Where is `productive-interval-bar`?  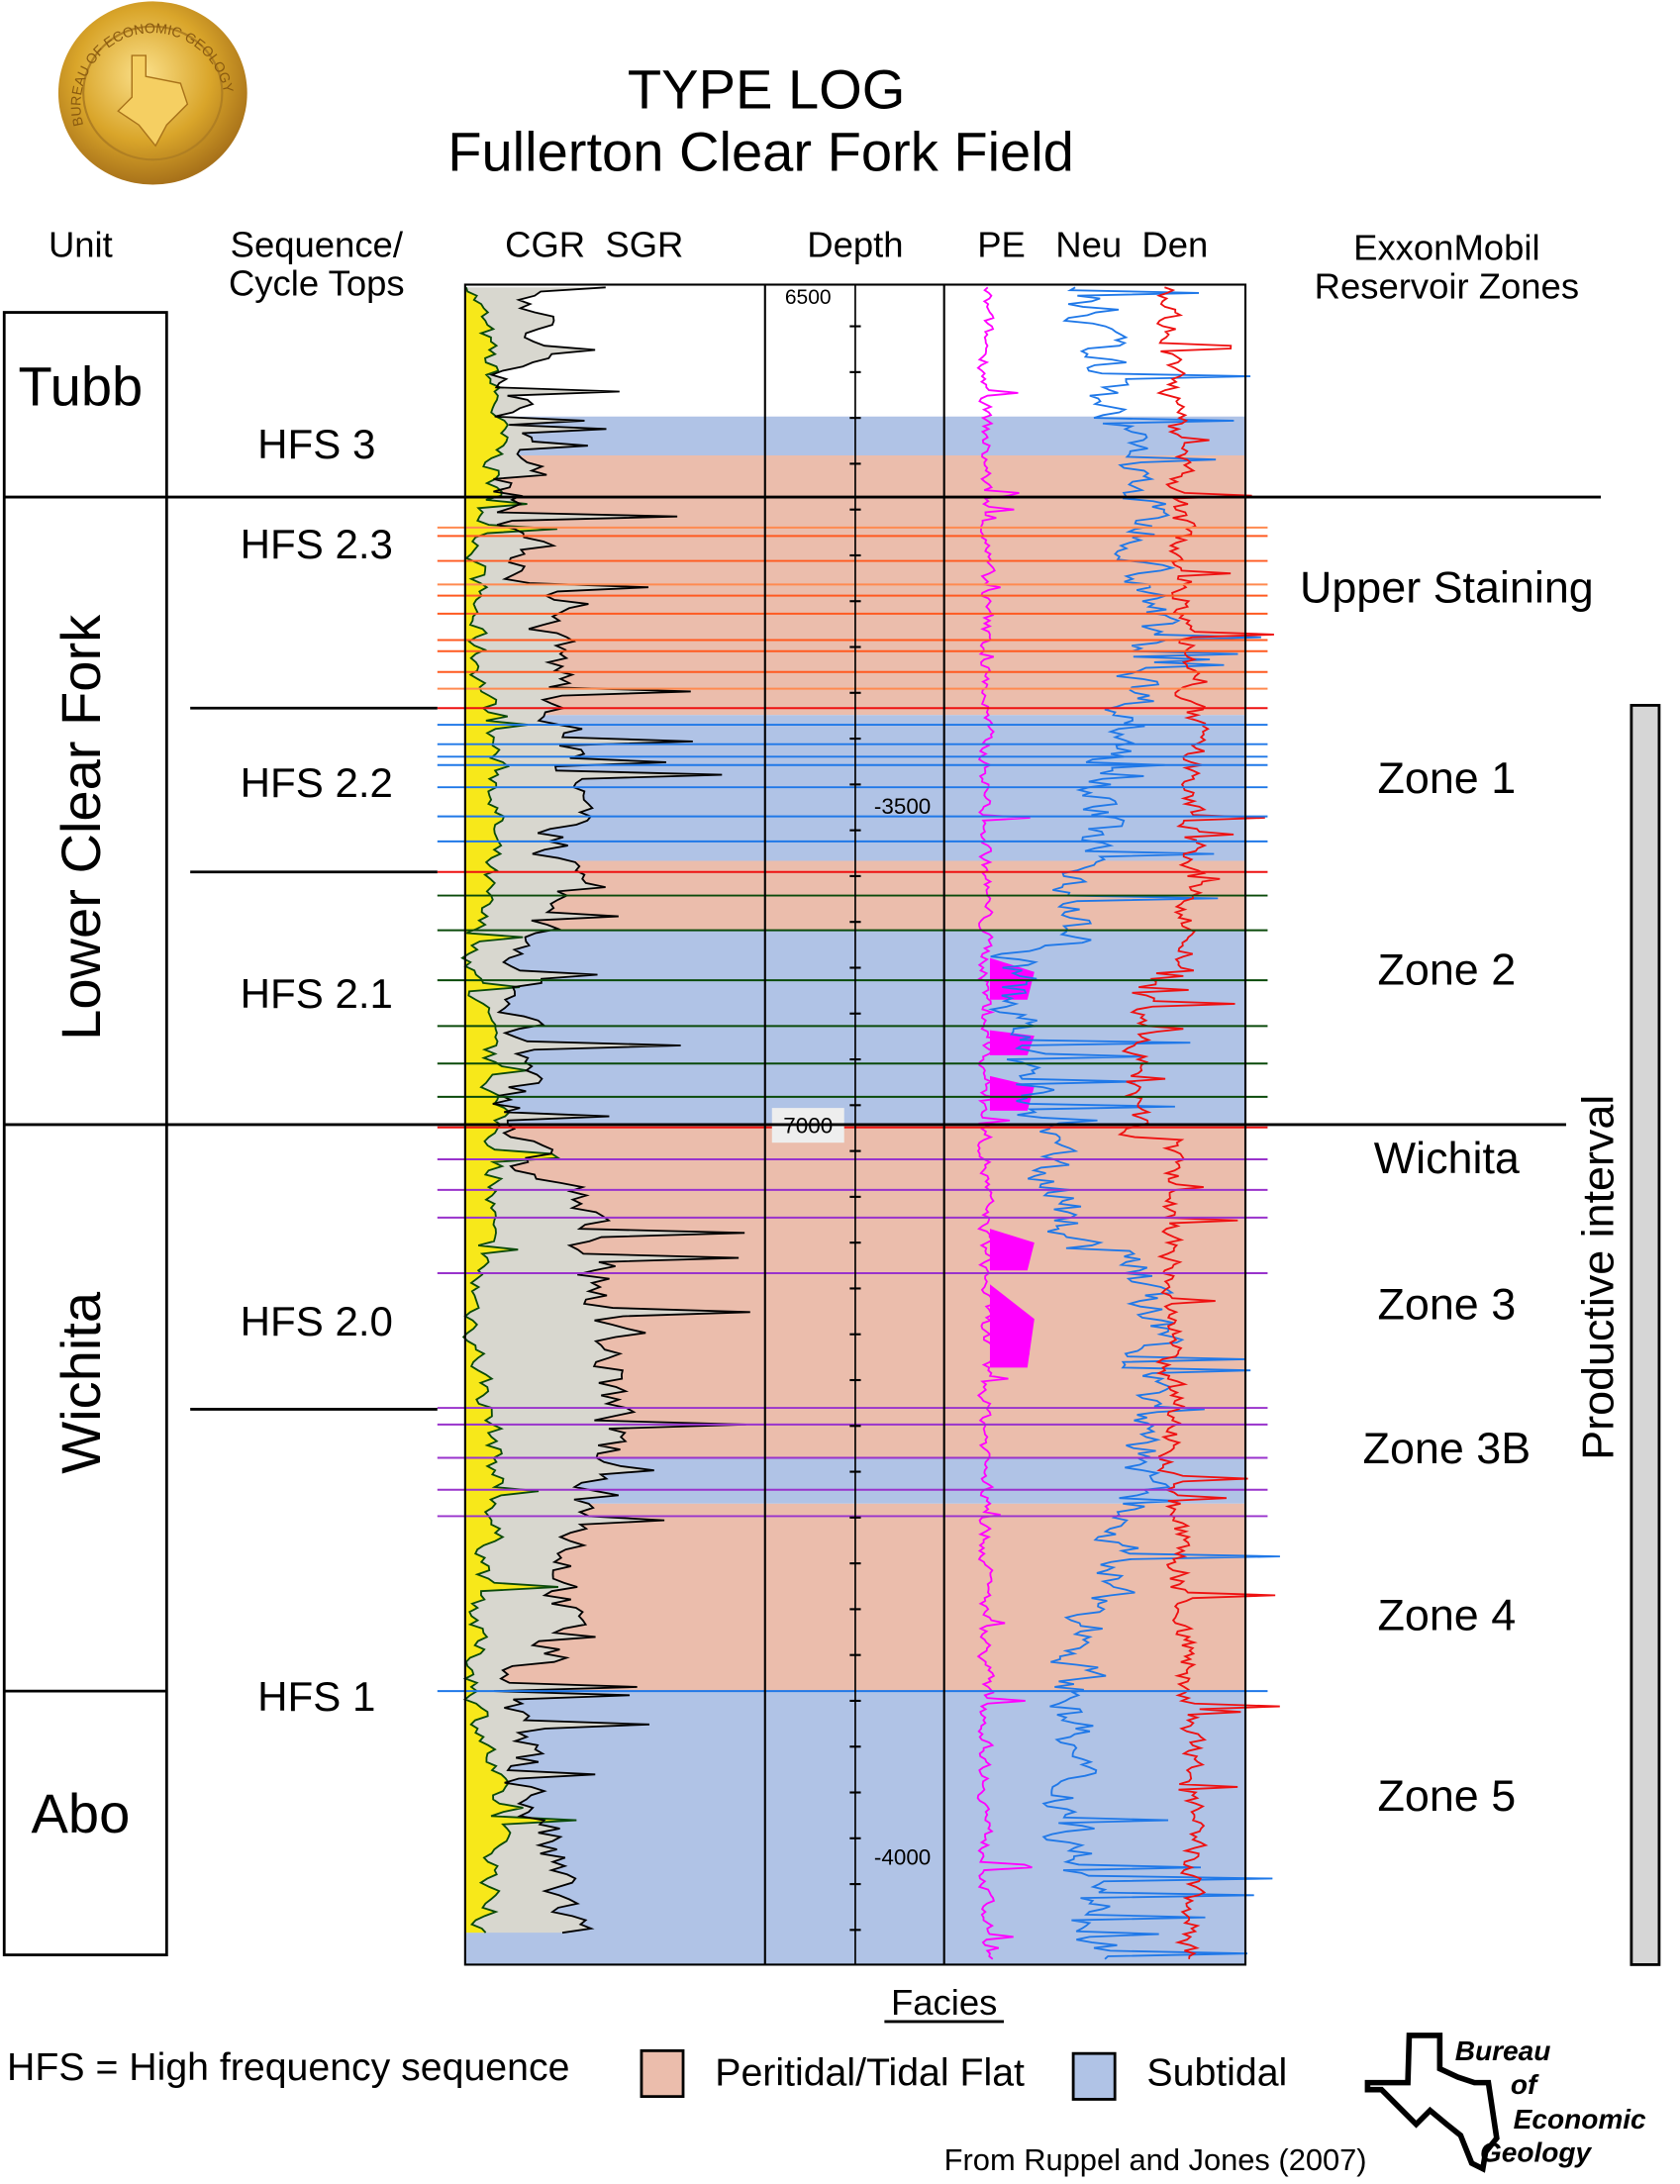 productive-interval-bar is located at coordinates (1645, 1335).